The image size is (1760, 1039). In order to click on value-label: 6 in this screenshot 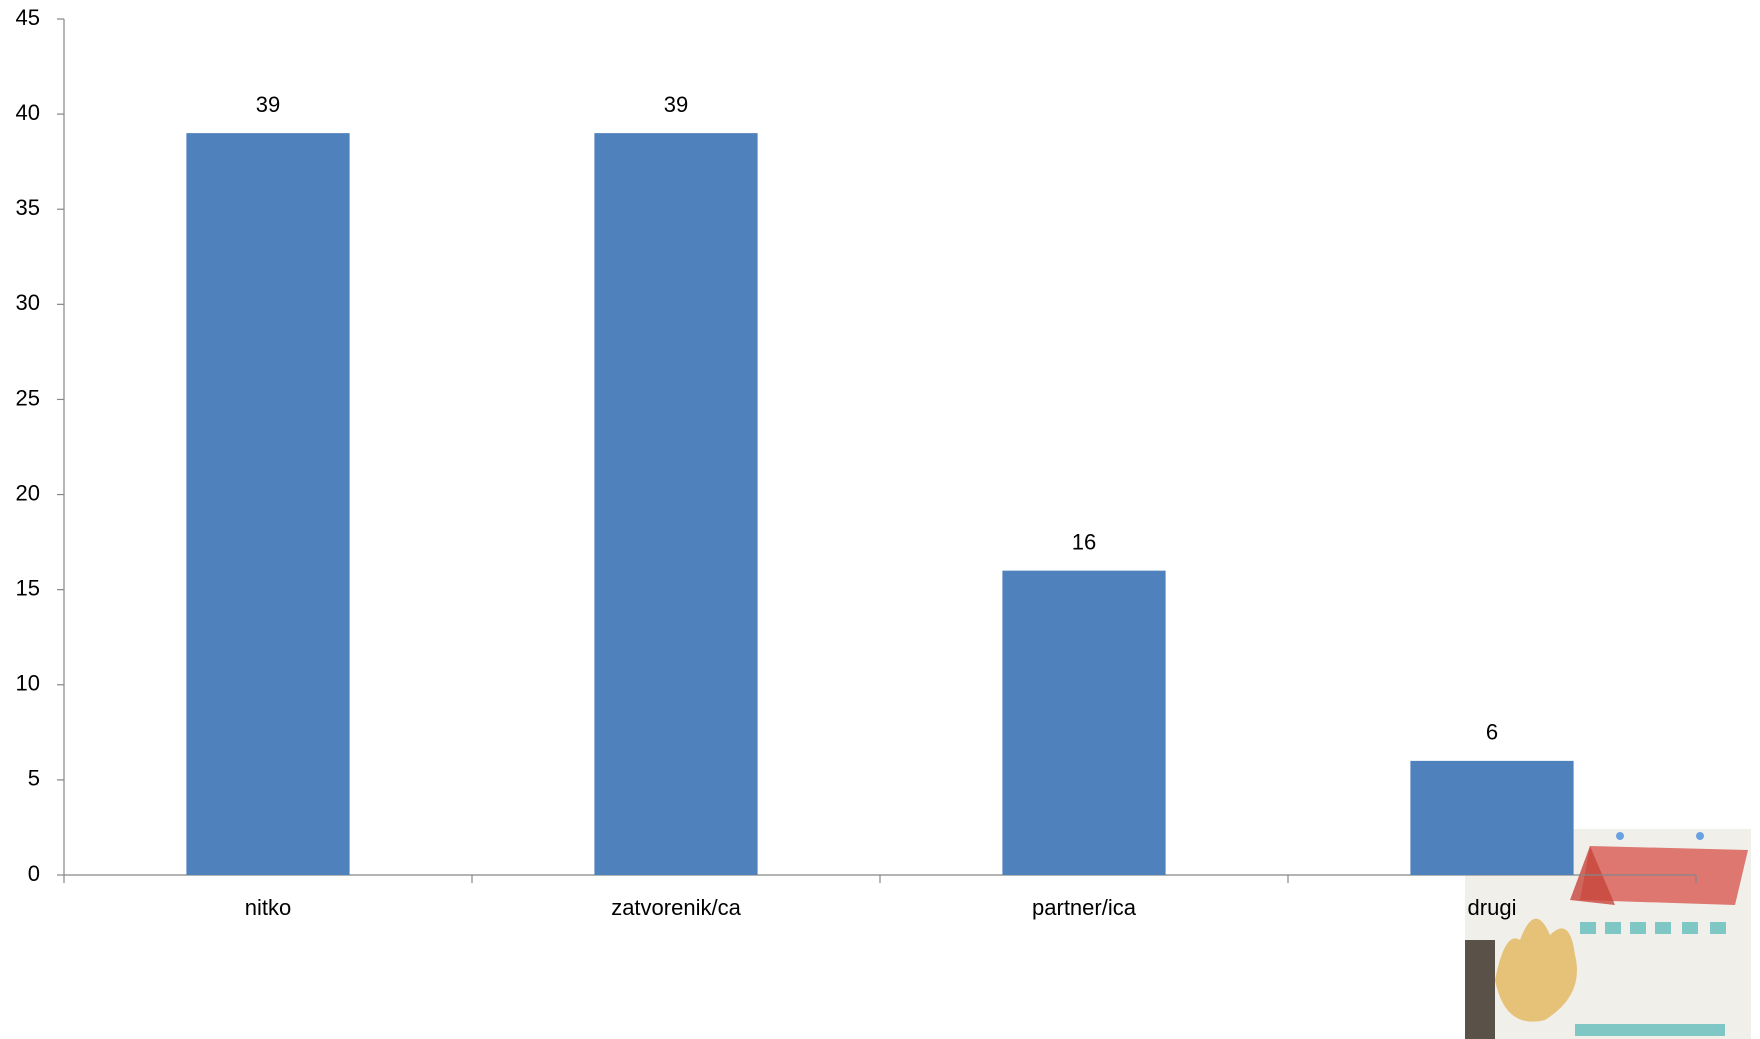, I will do `click(1492, 732)`.